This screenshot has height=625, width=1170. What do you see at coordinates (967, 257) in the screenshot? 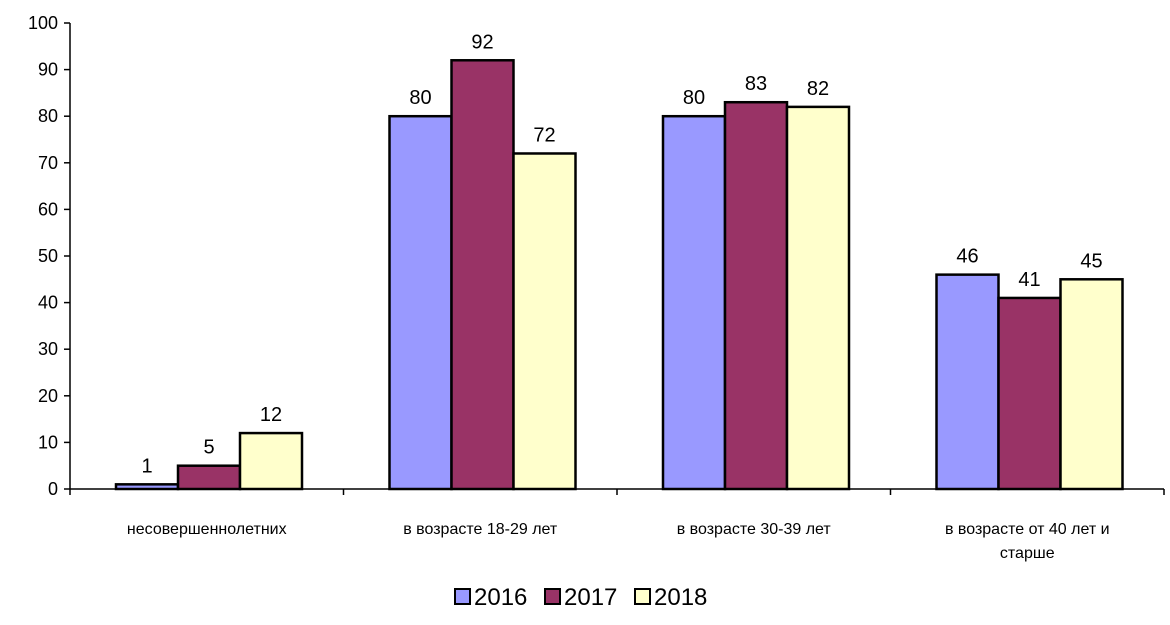
I see `data-label-2016-3: 46` at bounding box center [967, 257].